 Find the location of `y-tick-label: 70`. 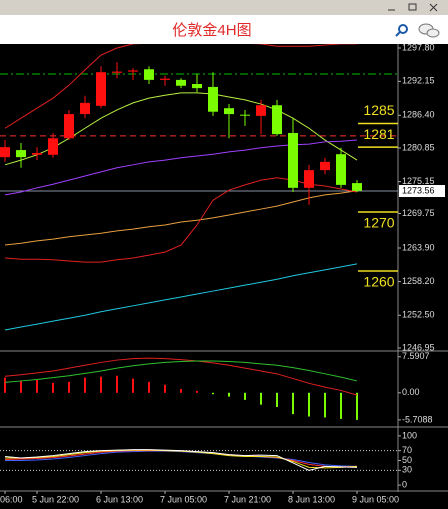

y-tick-label: 70 is located at coordinates (407, 450).